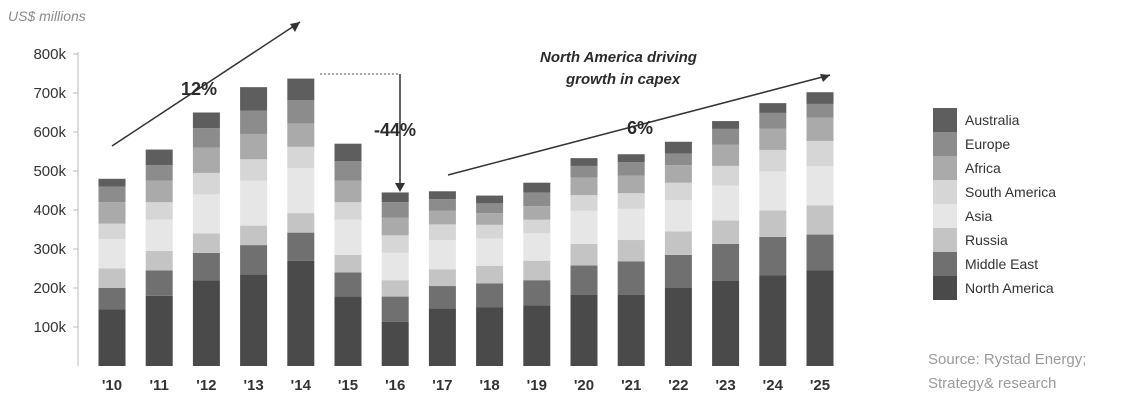 The height and width of the screenshot is (401, 1148). What do you see at coordinates (49, 54) in the screenshot?
I see `y-tick-label: 800k` at bounding box center [49, 54].